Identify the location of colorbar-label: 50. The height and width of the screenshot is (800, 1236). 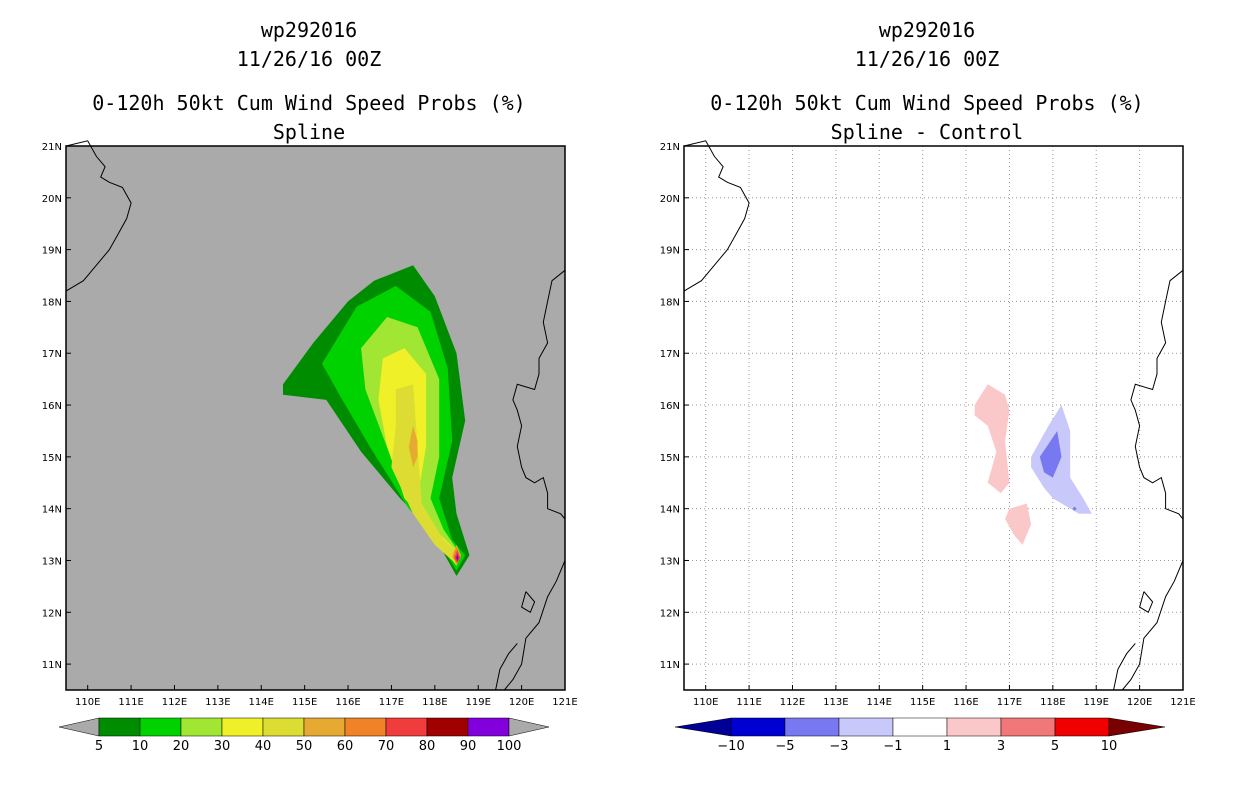
(304, 746).